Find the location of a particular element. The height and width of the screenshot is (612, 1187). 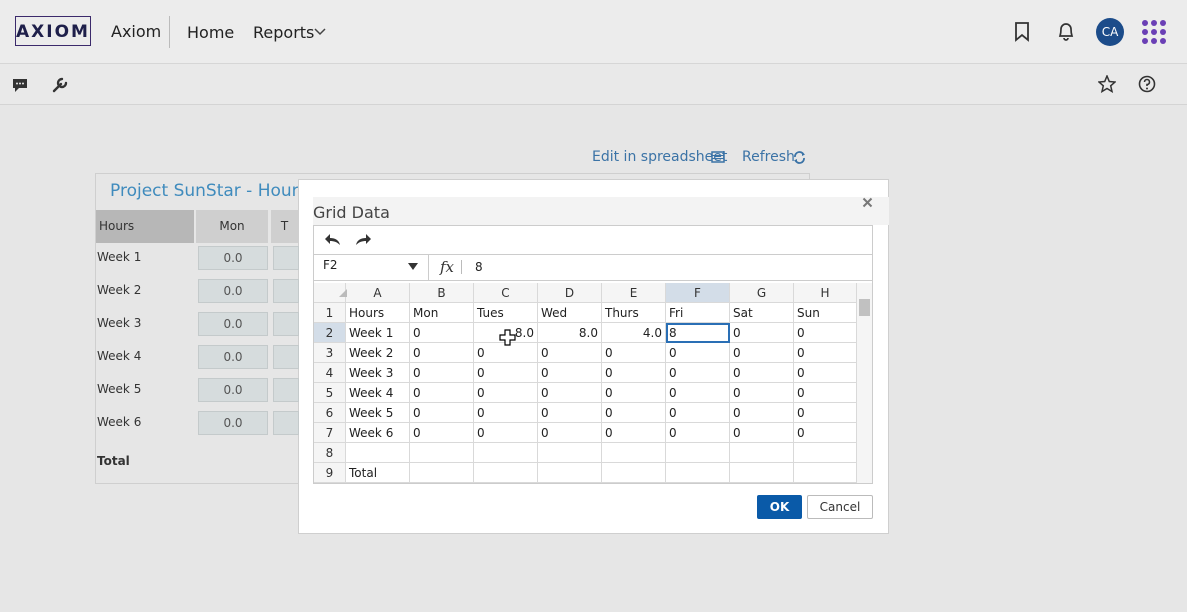

scroll-thumb is located at coordinates (864, 307).